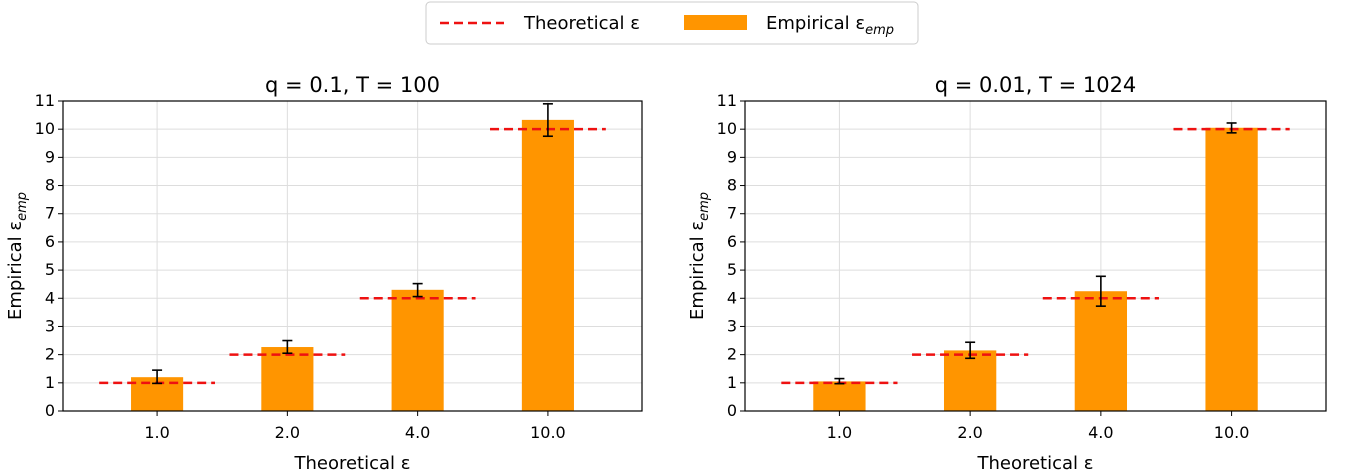  I want to click on legend-theoretical-label: Theoretical ε, so click(581, 23).